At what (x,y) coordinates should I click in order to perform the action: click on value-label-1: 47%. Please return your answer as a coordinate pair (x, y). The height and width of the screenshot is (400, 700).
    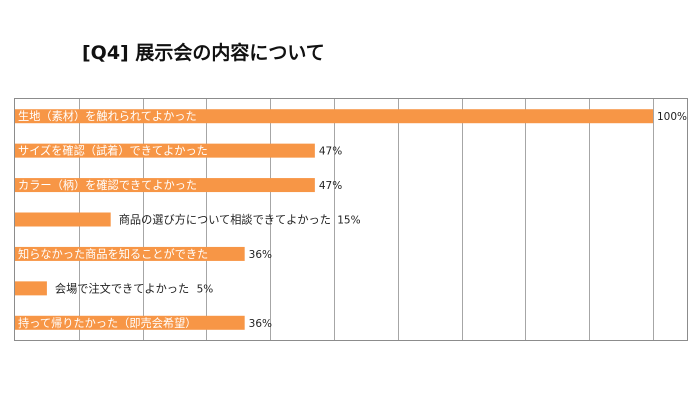
    Looking at the image, I should click on (330, 152).